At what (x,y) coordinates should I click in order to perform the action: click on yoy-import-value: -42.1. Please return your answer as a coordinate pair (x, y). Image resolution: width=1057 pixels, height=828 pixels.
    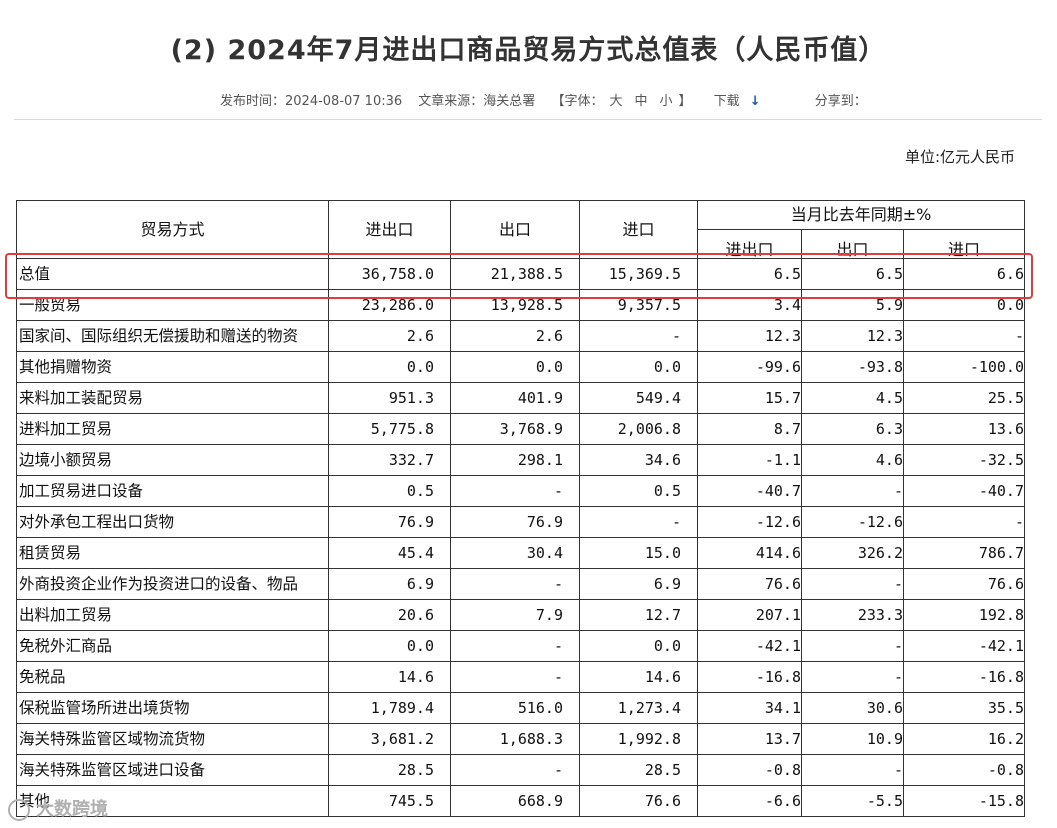
    Looking at the image, I should click on (964, 646).